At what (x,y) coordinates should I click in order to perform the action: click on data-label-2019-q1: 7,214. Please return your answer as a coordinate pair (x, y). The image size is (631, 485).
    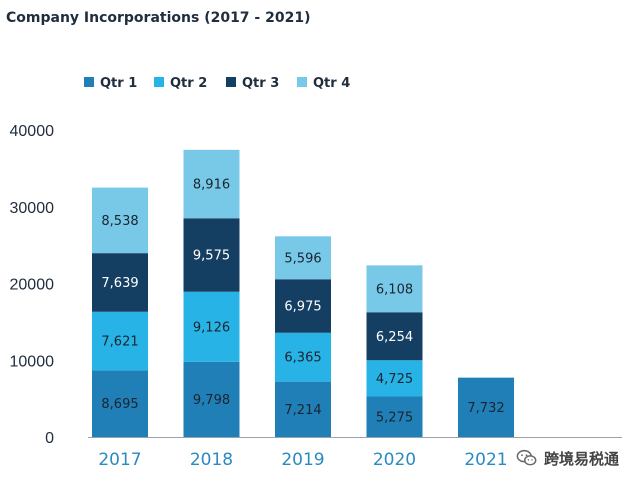
    Looking at the image, I should click on (302, 410).